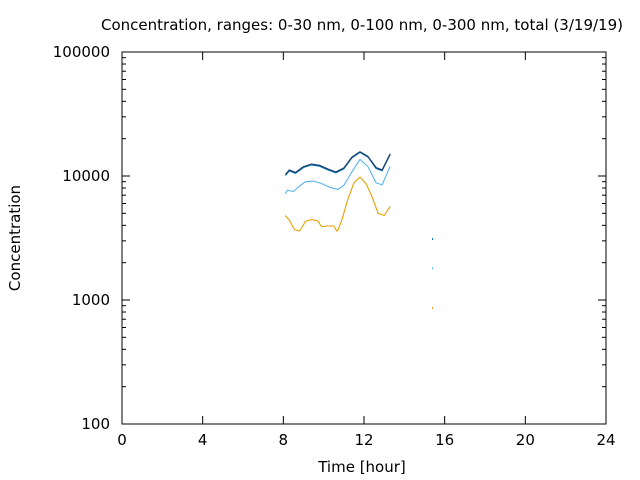 The height and width of the screenshot is (480, 640). I want to click on y-tick-label: 1000, so click(91, 300).